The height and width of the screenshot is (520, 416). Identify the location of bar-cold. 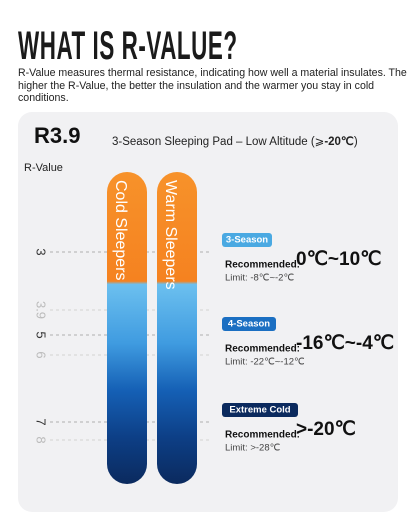
(127, 328).